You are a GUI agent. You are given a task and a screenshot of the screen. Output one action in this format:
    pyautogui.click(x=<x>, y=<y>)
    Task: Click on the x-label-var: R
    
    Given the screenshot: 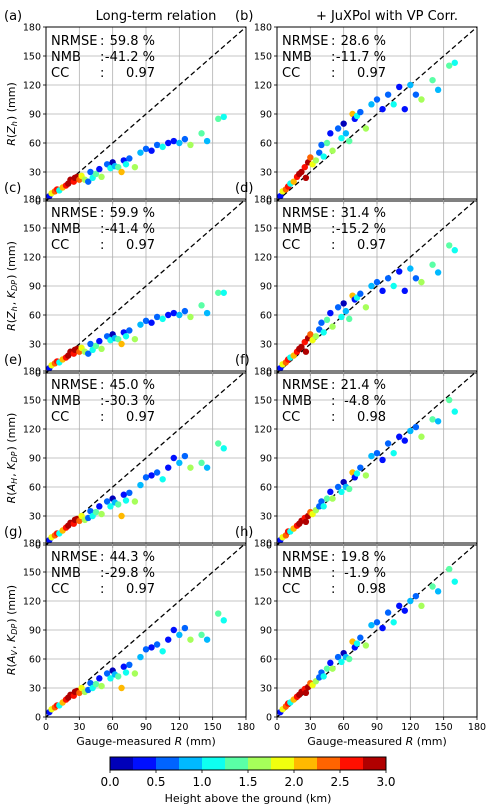 What is the action you would take?
    pyautogui.click(x=410, y=741)
    